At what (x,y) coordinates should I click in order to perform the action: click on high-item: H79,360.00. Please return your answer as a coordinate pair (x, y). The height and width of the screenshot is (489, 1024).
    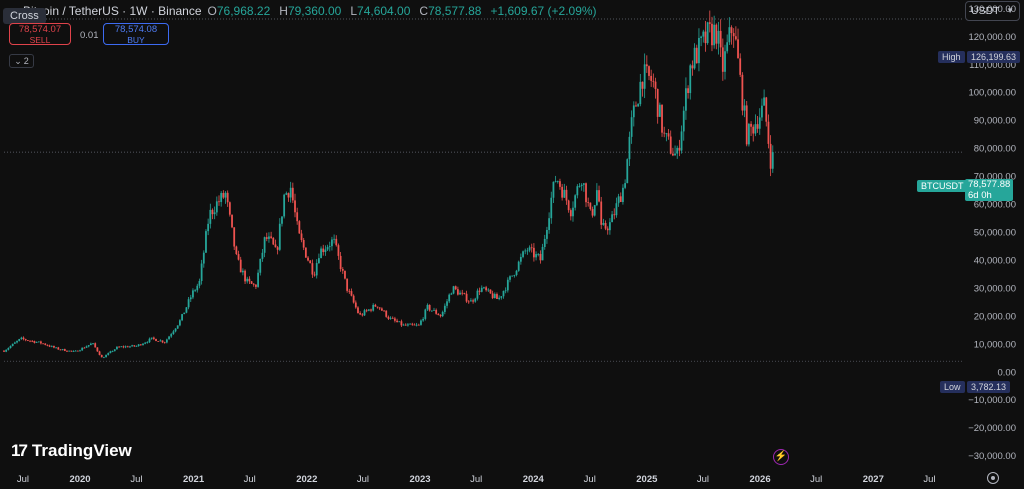
    Looking at the image, I should click on (311, 11).